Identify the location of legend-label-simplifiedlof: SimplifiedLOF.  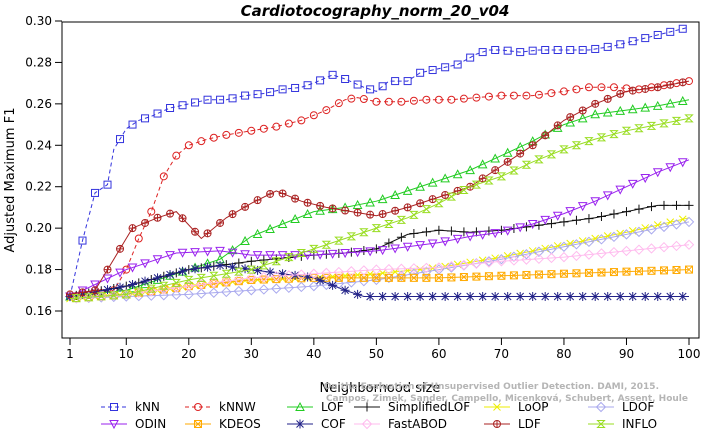
(429, 407).